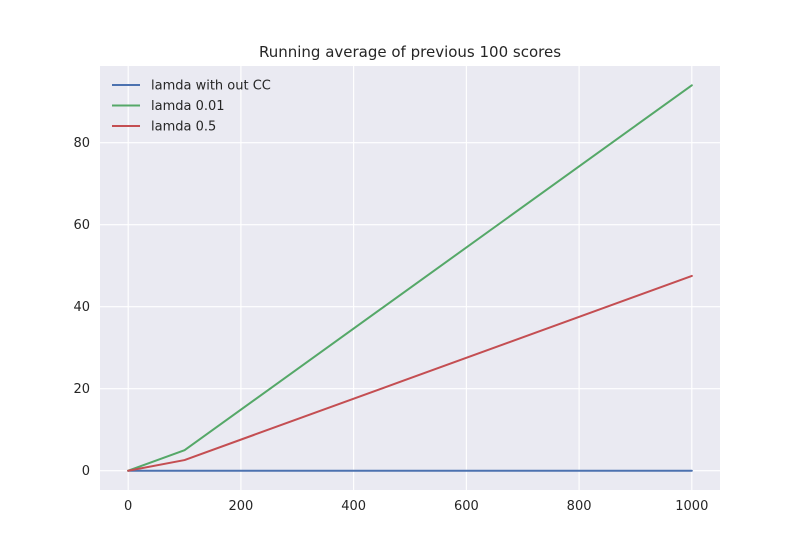  What do you see at coordinates (86, 471) in the screenshot?
I see `y-tick-label: 0` at bounding box center [86, 471].